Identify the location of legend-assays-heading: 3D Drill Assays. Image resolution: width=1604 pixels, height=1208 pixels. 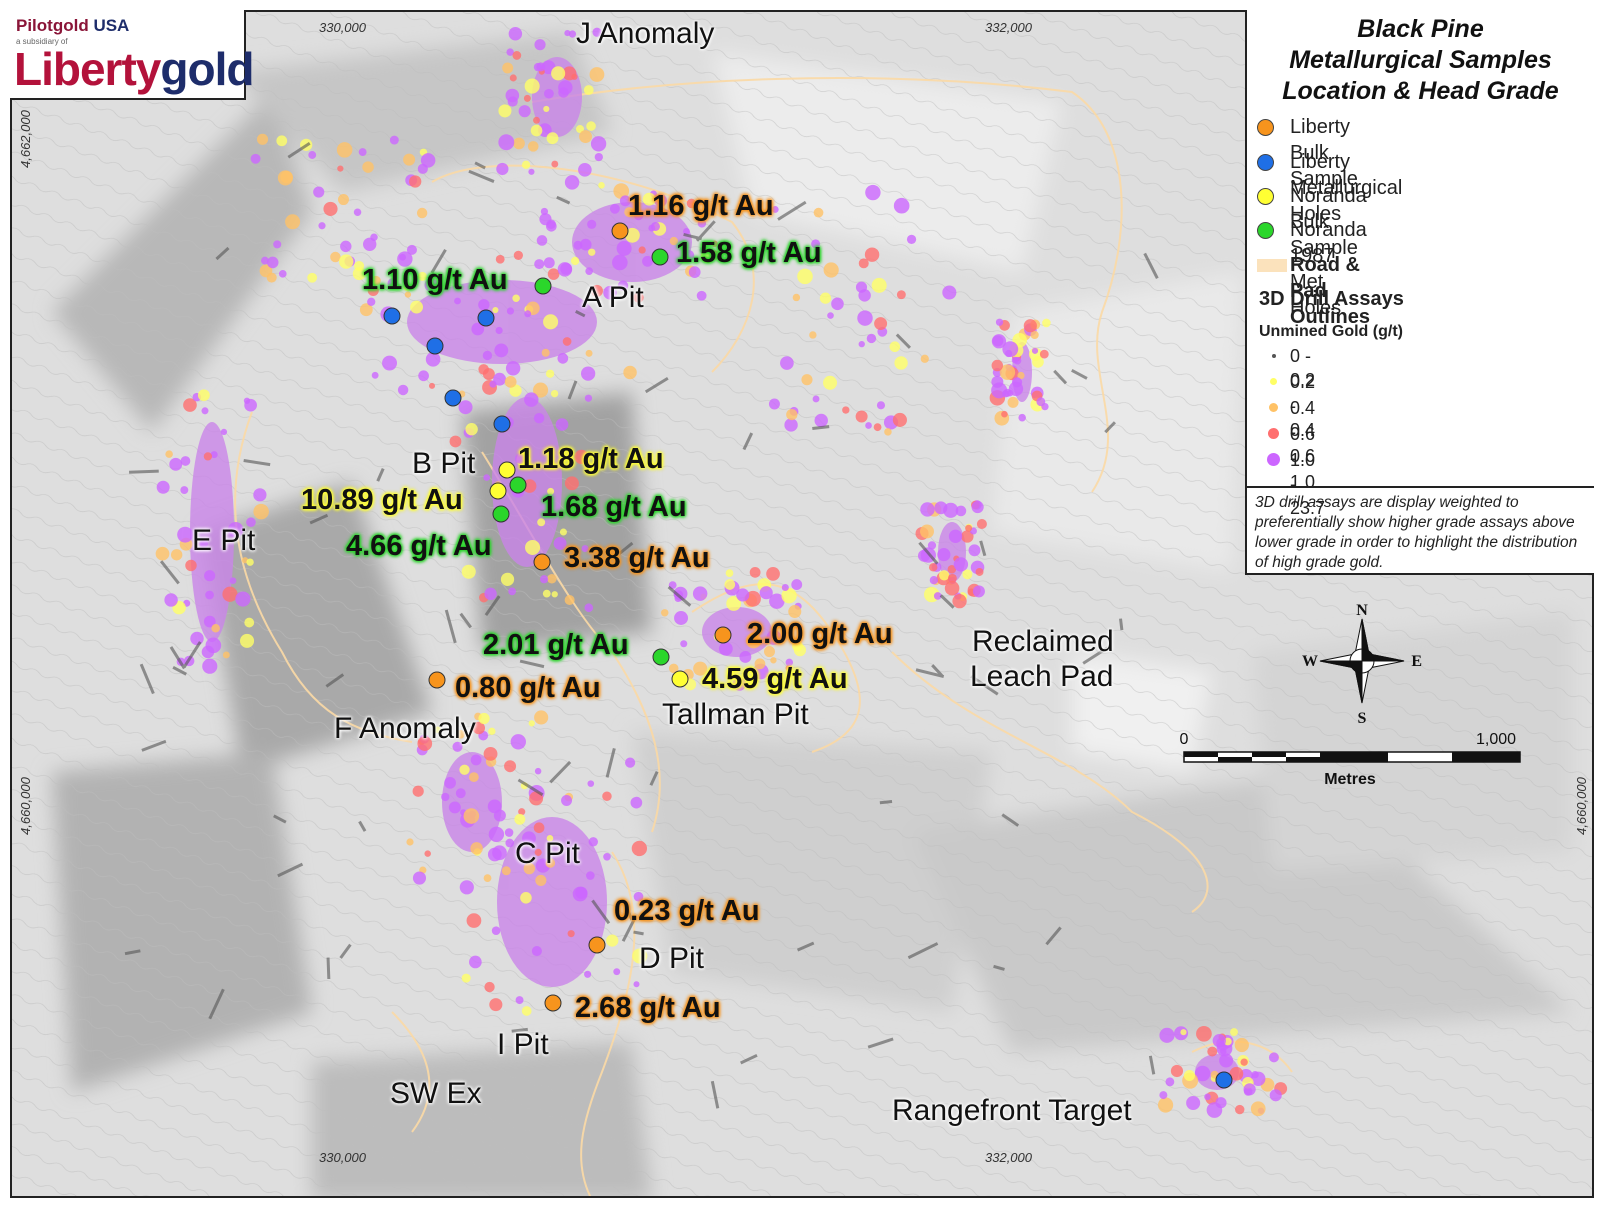
(1331, 299).